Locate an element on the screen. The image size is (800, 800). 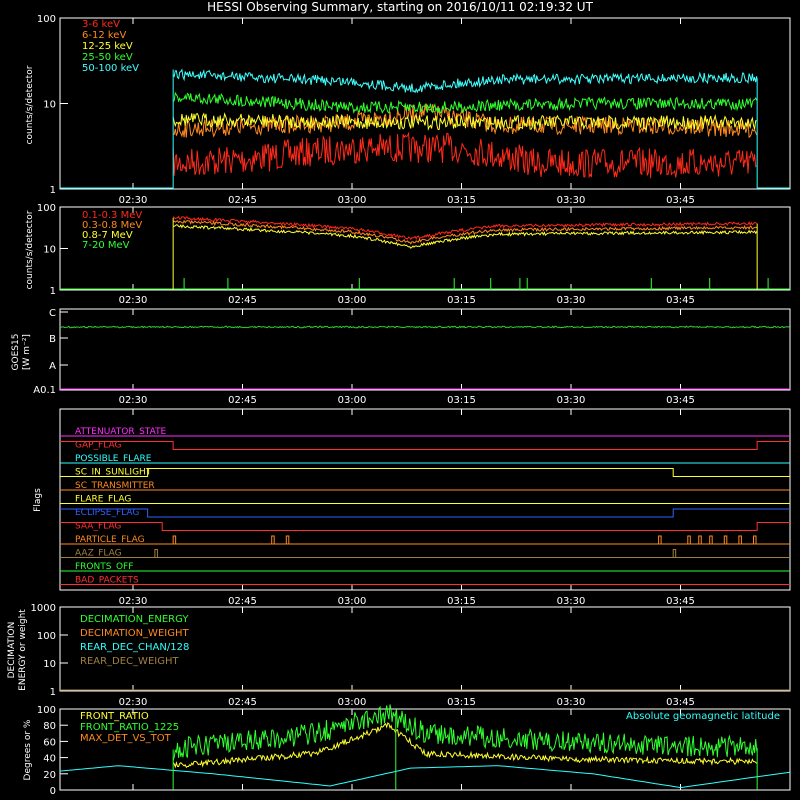
y-axis-label: Degrees or % is located at coordinates (28, 749).